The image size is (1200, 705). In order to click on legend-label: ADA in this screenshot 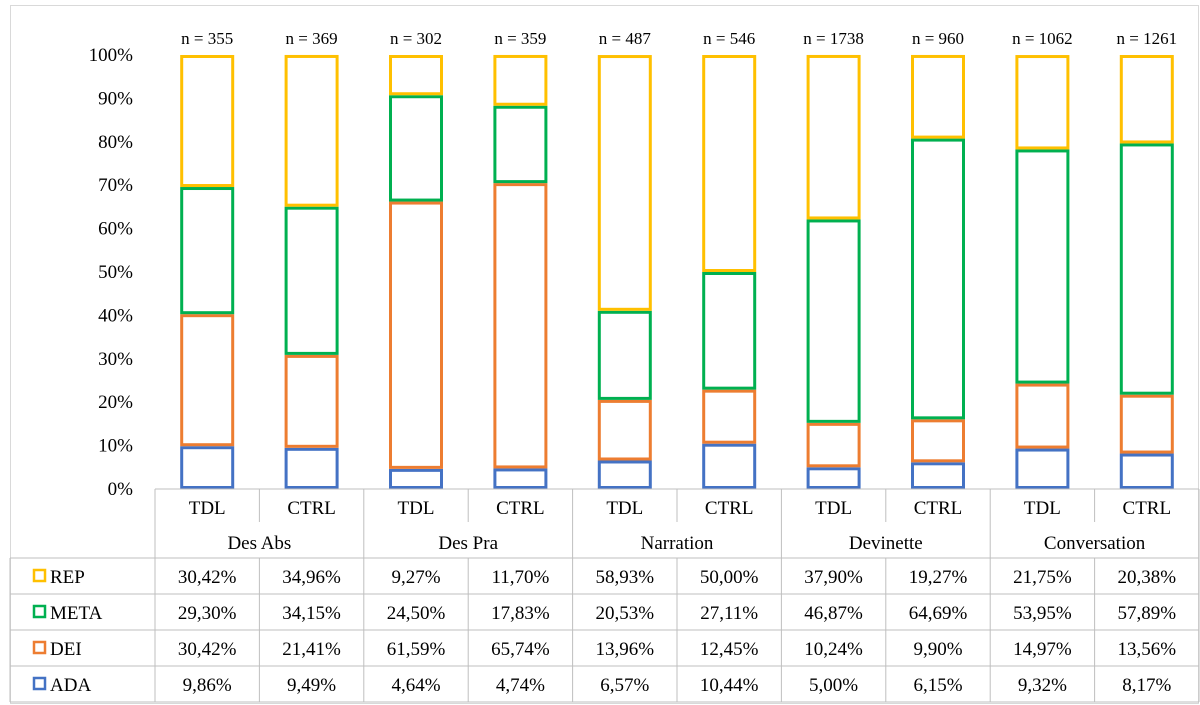, I will do `click(70, 685)`.